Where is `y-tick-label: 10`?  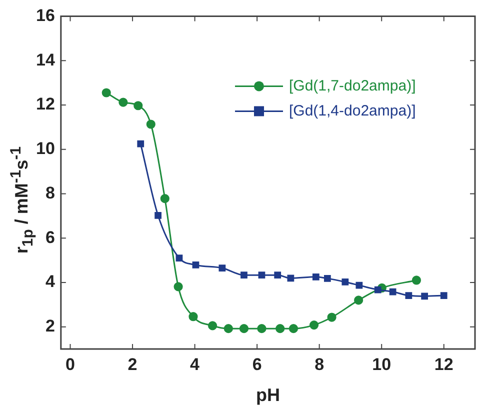 y-tick-label: 10 is located at coordinates (45, 148).